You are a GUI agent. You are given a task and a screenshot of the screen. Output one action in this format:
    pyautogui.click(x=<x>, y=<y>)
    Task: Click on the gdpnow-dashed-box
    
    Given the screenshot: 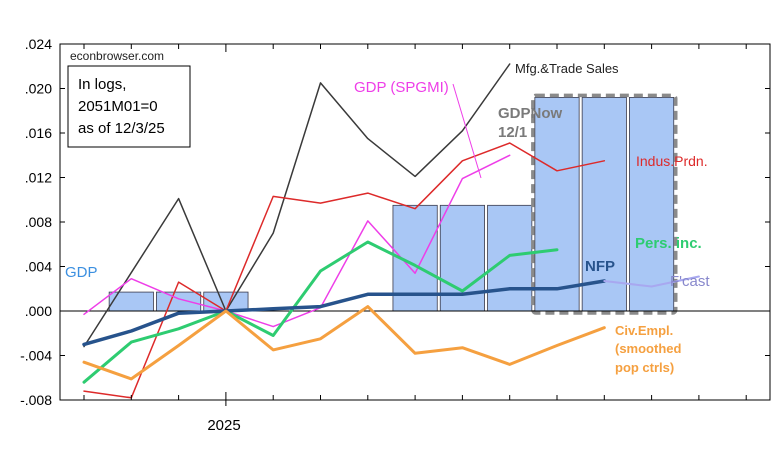 What is the action you would take?
    pyautogui.click(x=604, y=204)
    